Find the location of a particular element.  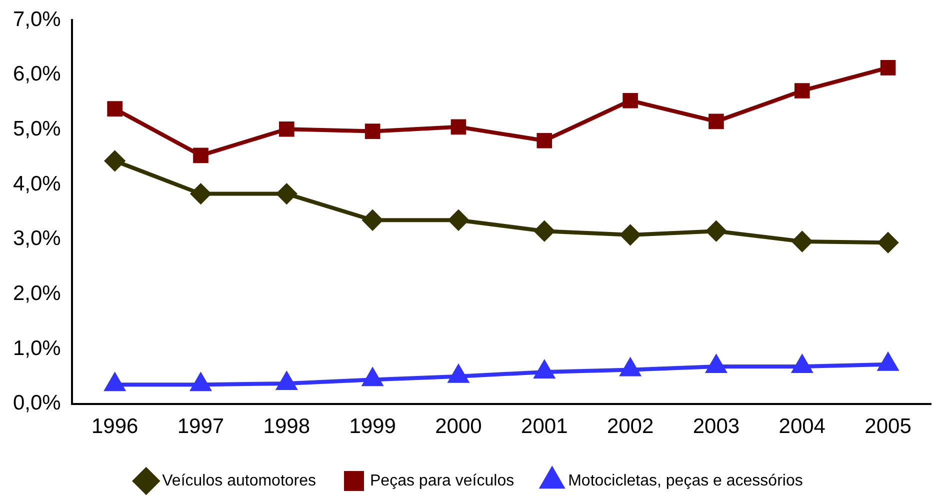

y-tick-label: 0,0% is located at coordinates (36, 403).